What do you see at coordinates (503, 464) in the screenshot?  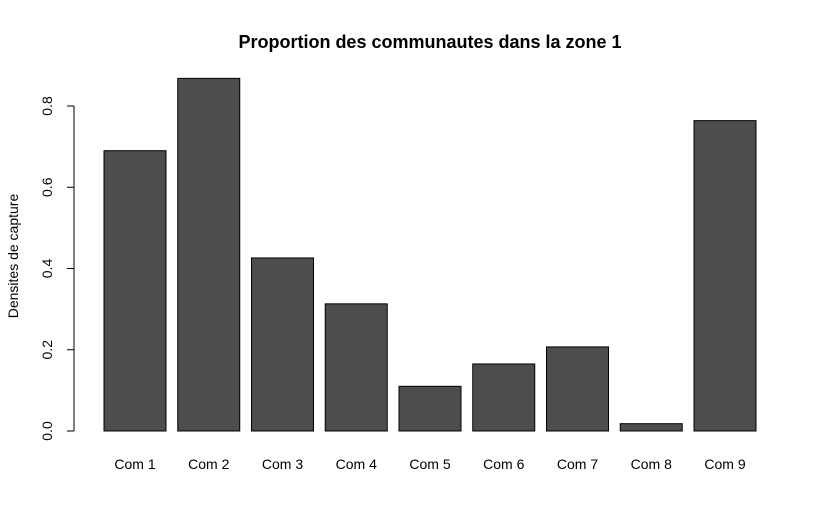 I see `category-label: Com 6` at bounding box center [503, 464].